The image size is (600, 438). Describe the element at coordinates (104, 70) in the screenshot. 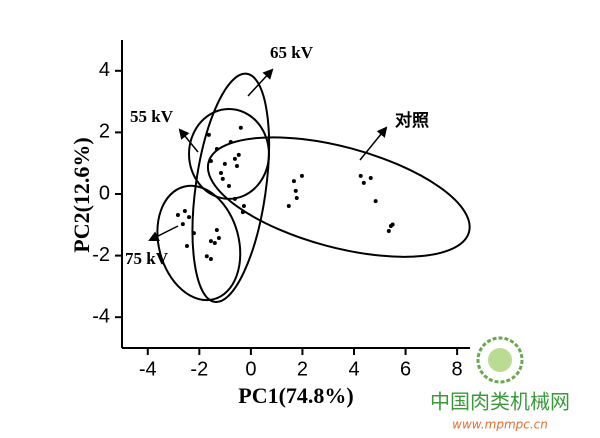

I see `y-tick-label: 4` at that location.